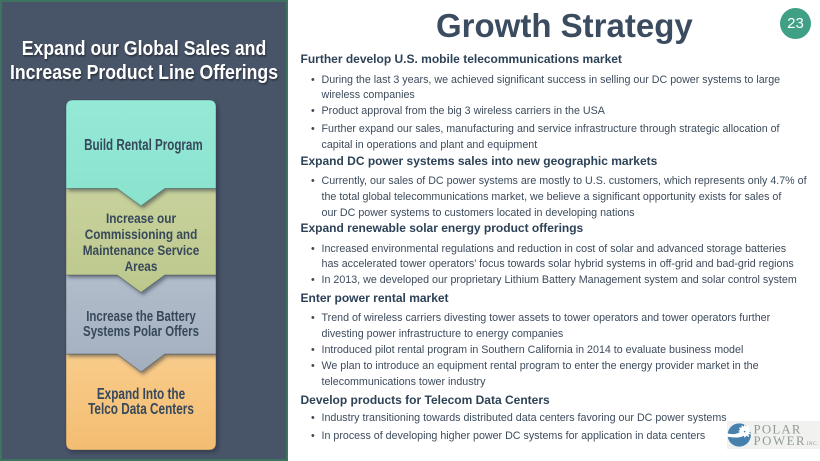 The height and width of the screenshot is (461, 820). I want to click on svg-text: POLAR, so click(778, 429).